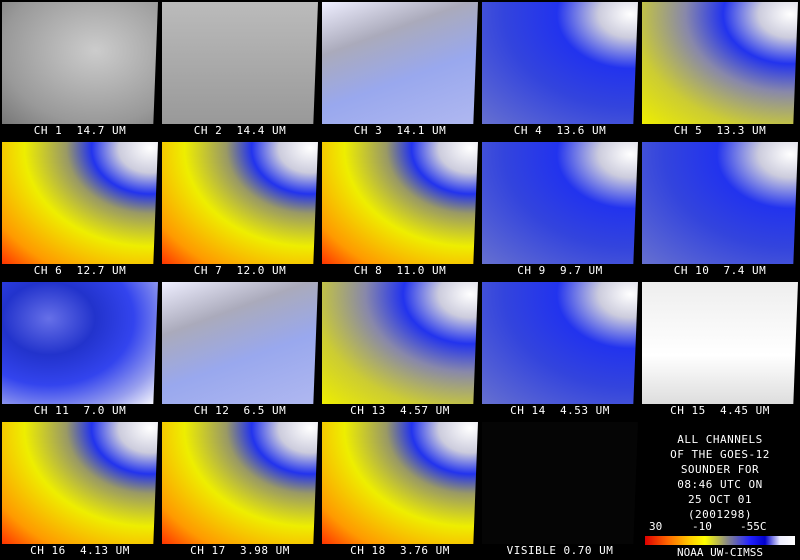  What do you see at coordinates (560, 550) in the screenshot?
I see `channel-label: VISIBLE 0.70 UM` at bounding box center [560, 550].